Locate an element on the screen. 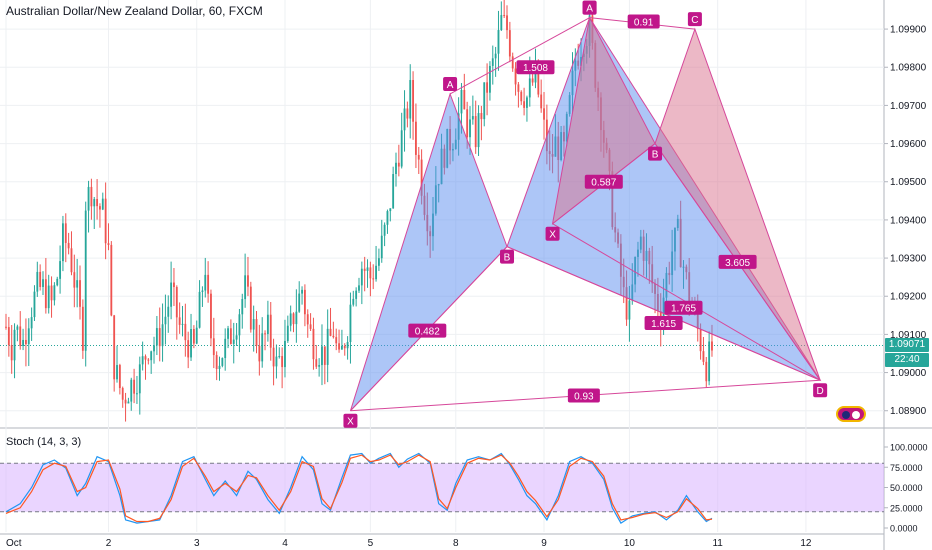 The height and width of the screenshot is (550, 932). ratio-label: 0.587 is located at coordinates (603, 183).